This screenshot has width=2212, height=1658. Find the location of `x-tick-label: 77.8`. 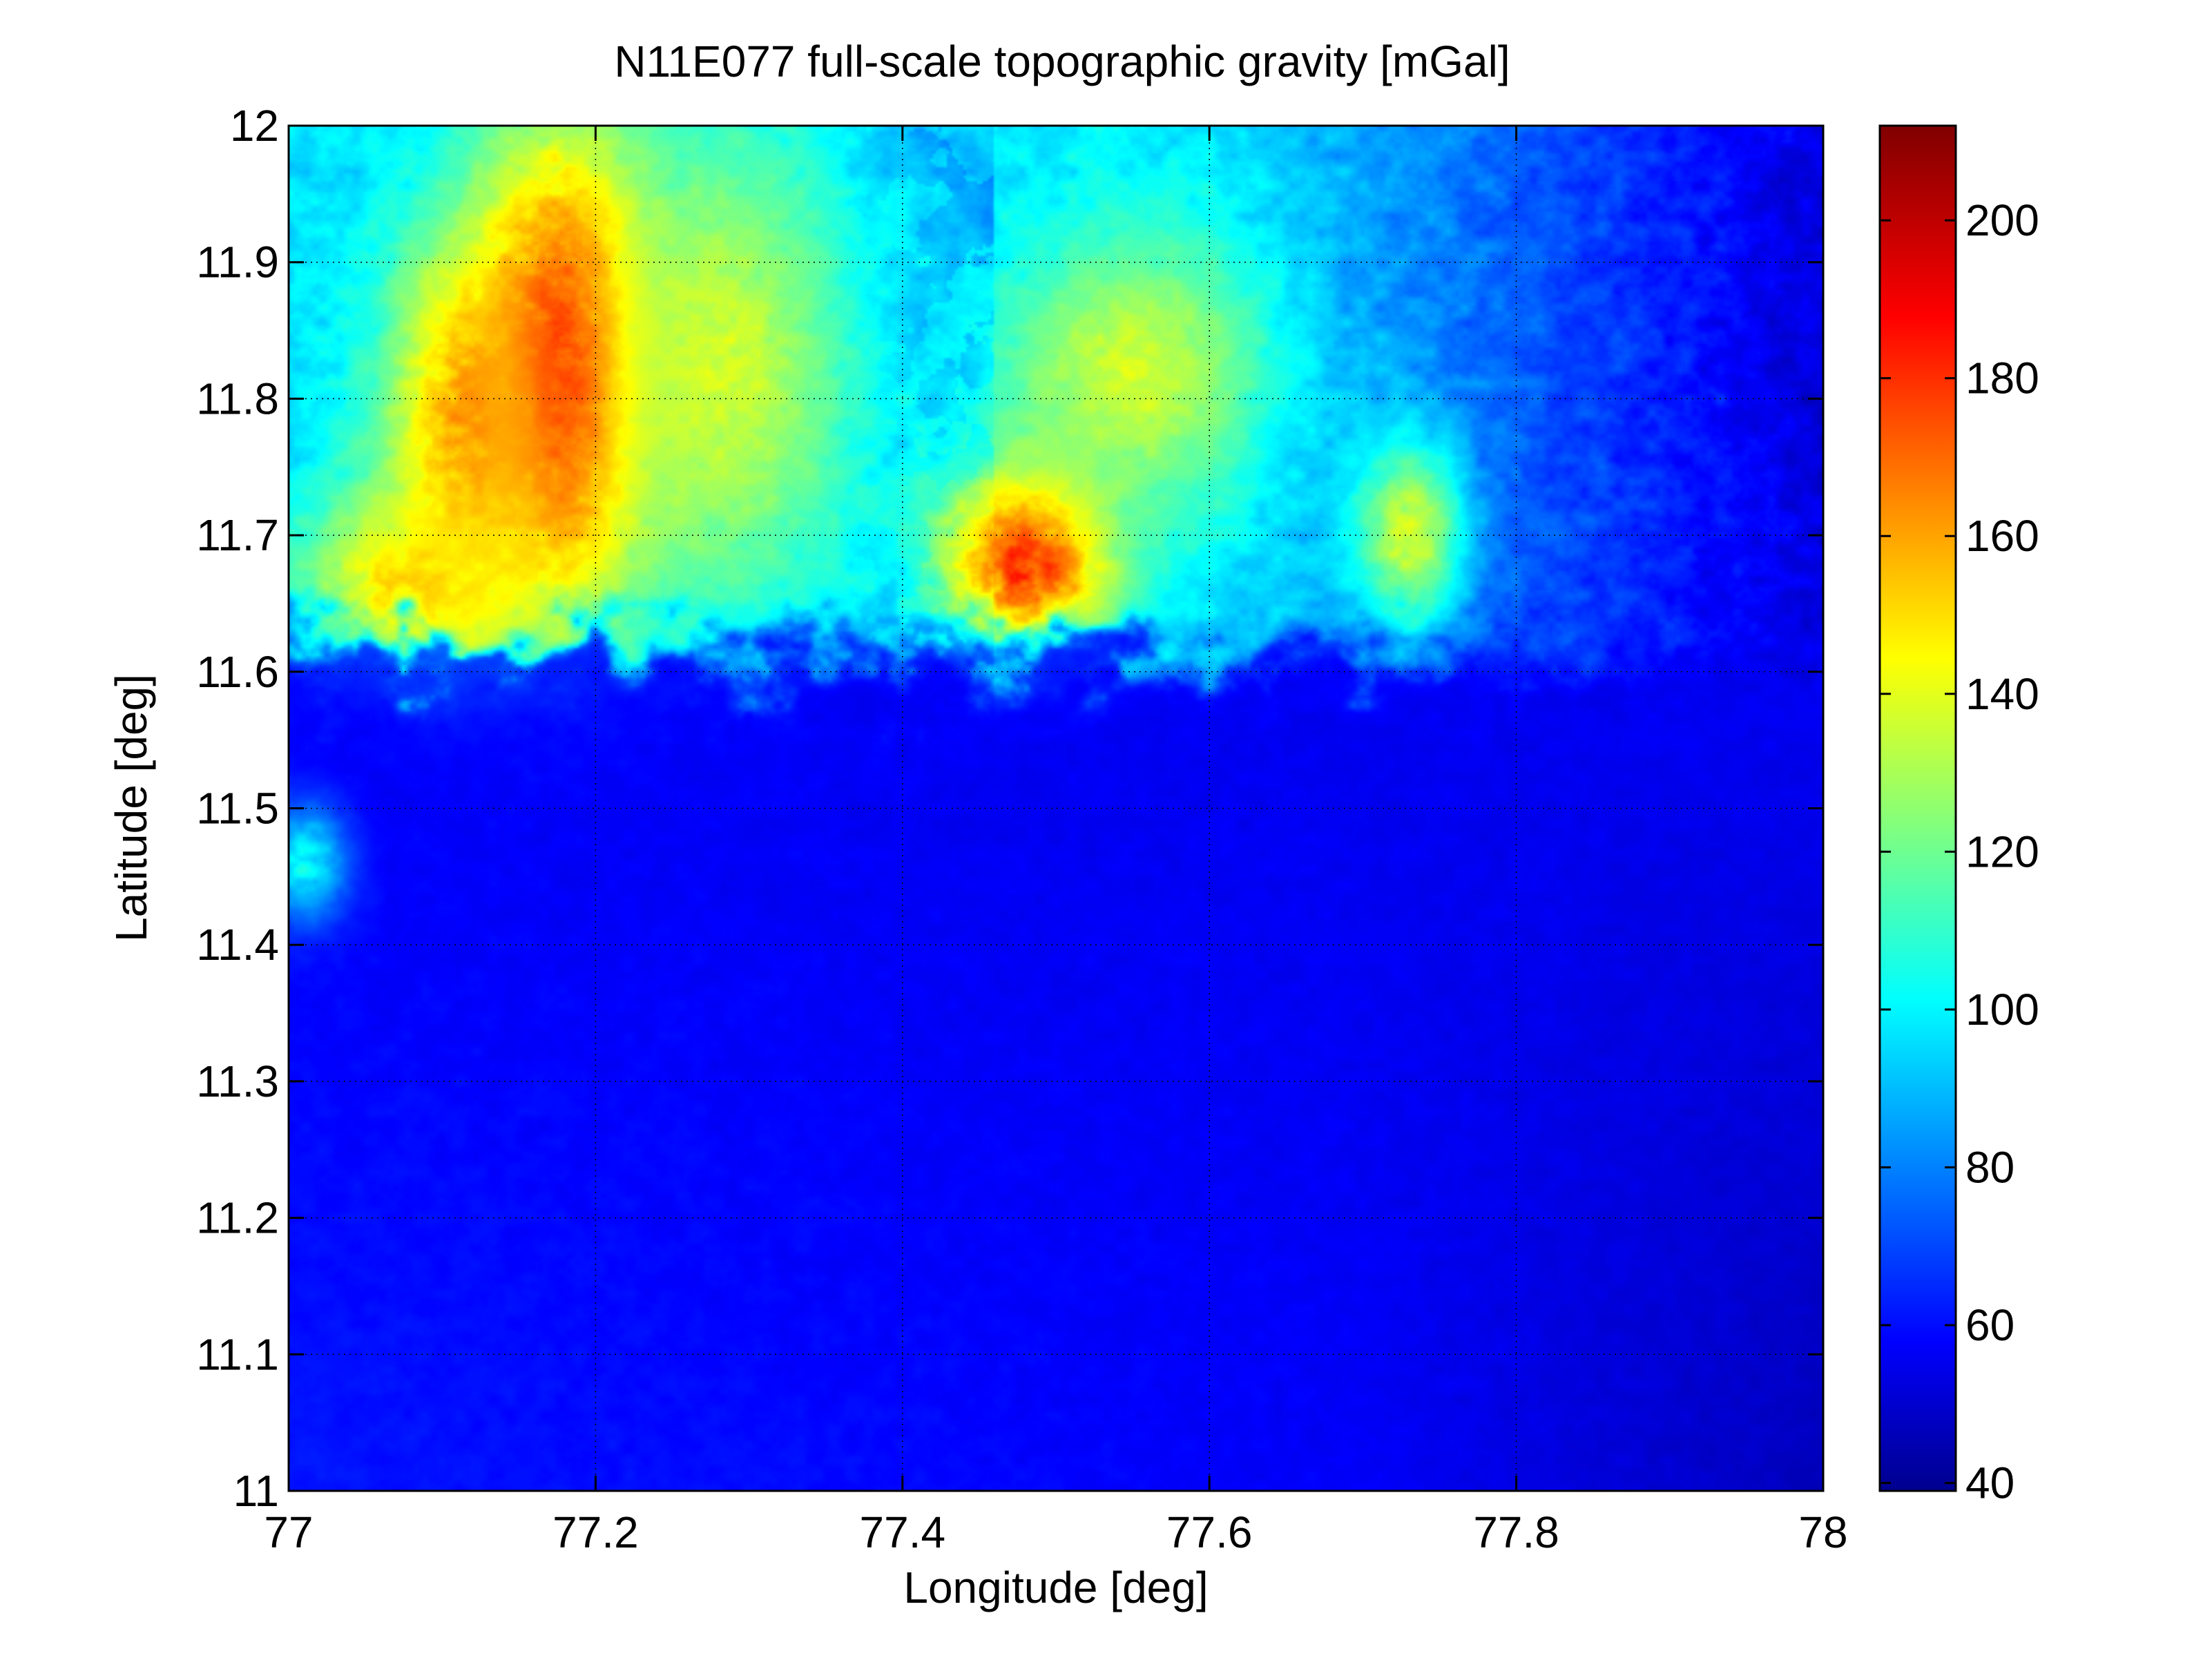

x-tick-label: 77.8 is located at coordinates (1516, 1532).